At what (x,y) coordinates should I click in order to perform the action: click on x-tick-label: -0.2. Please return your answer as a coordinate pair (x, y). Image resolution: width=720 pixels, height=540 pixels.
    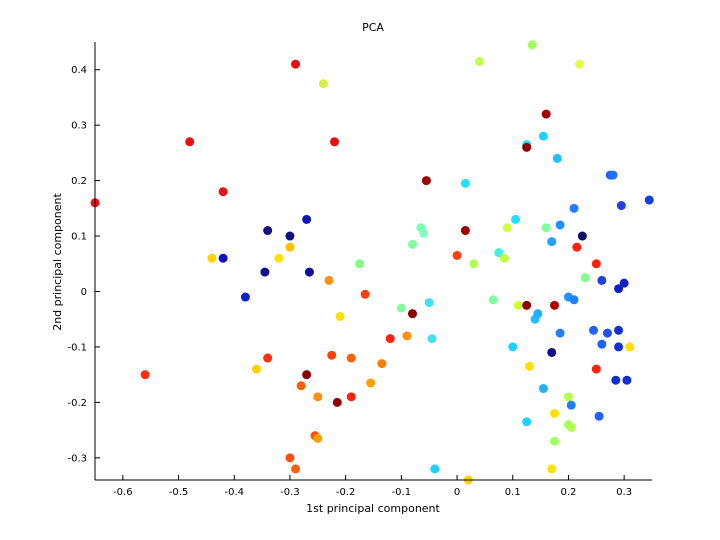
    Looking at the image, I should click on (346, 492).